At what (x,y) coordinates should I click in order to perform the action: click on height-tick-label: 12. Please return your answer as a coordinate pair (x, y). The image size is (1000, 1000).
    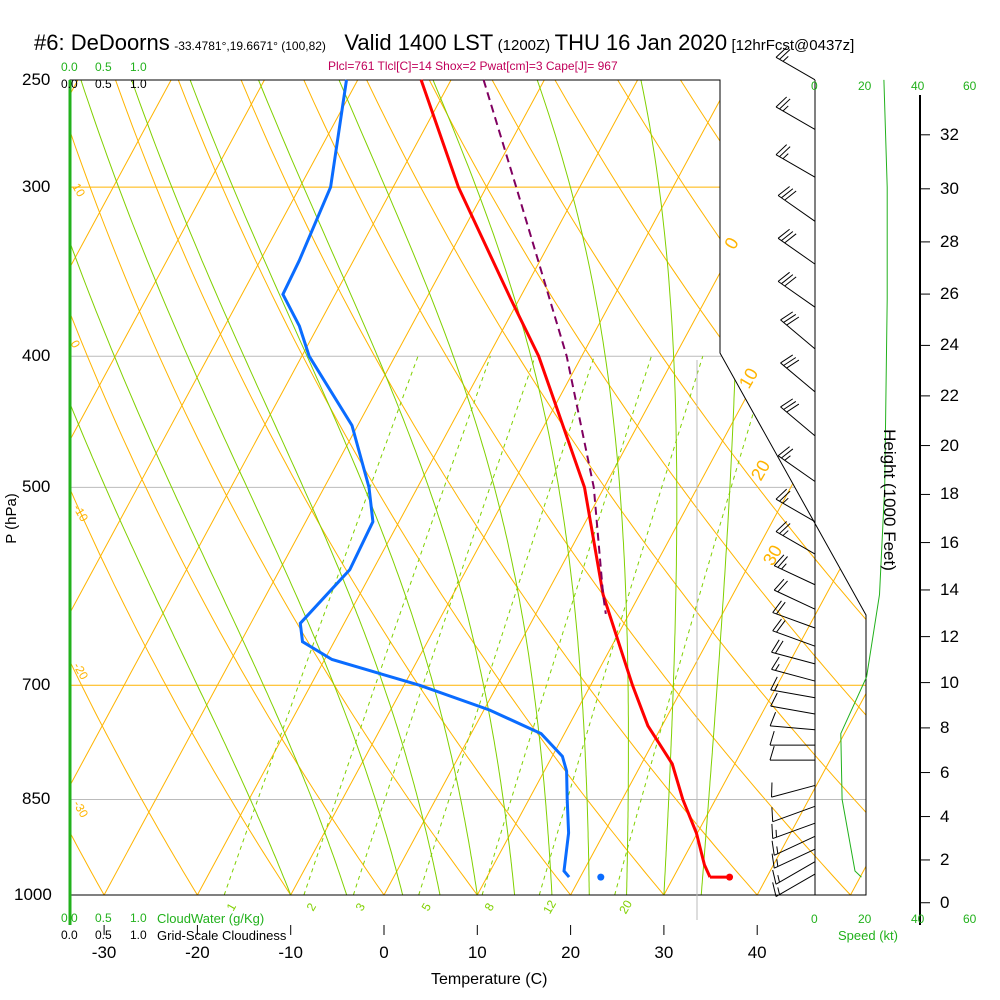
    Looking at the image, I should click on (949, 636).